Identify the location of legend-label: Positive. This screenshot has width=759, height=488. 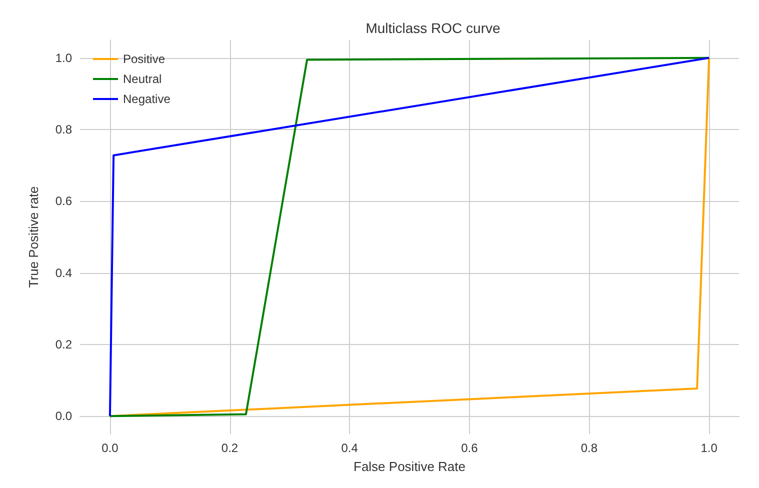
(144, 59).